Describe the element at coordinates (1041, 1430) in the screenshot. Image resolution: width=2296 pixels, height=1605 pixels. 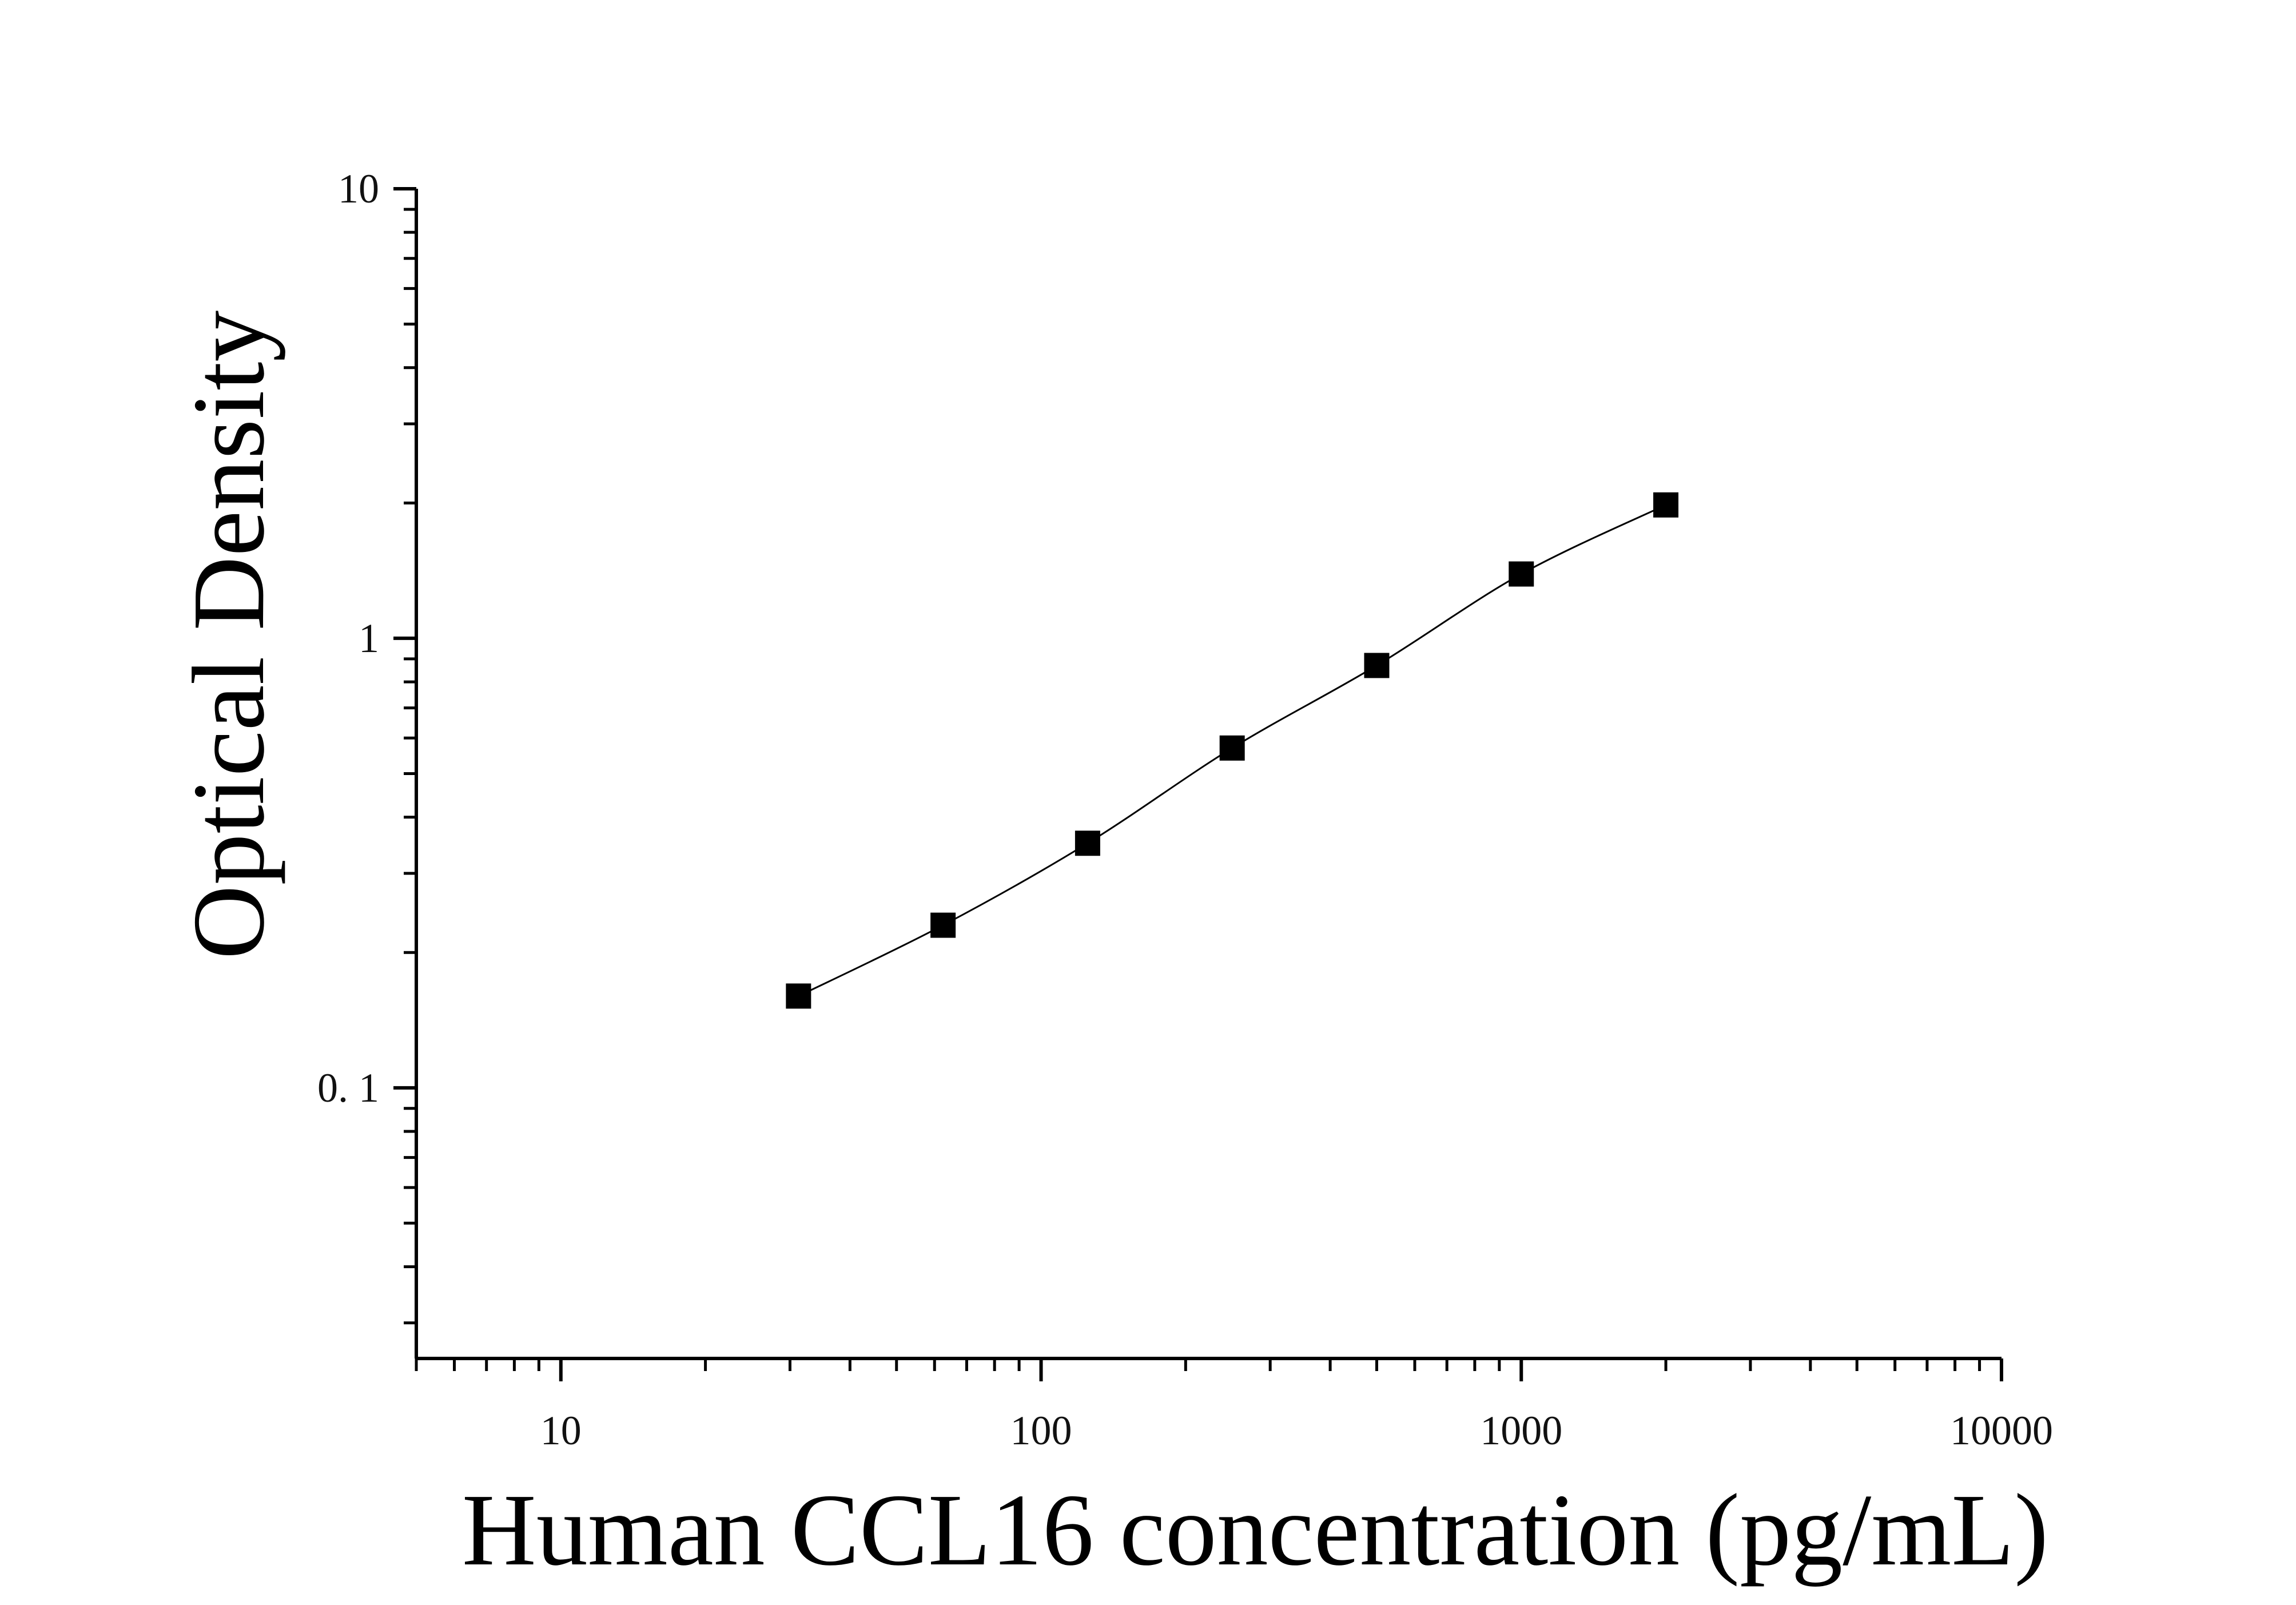
I see `x-tick-label: 100` at that location.